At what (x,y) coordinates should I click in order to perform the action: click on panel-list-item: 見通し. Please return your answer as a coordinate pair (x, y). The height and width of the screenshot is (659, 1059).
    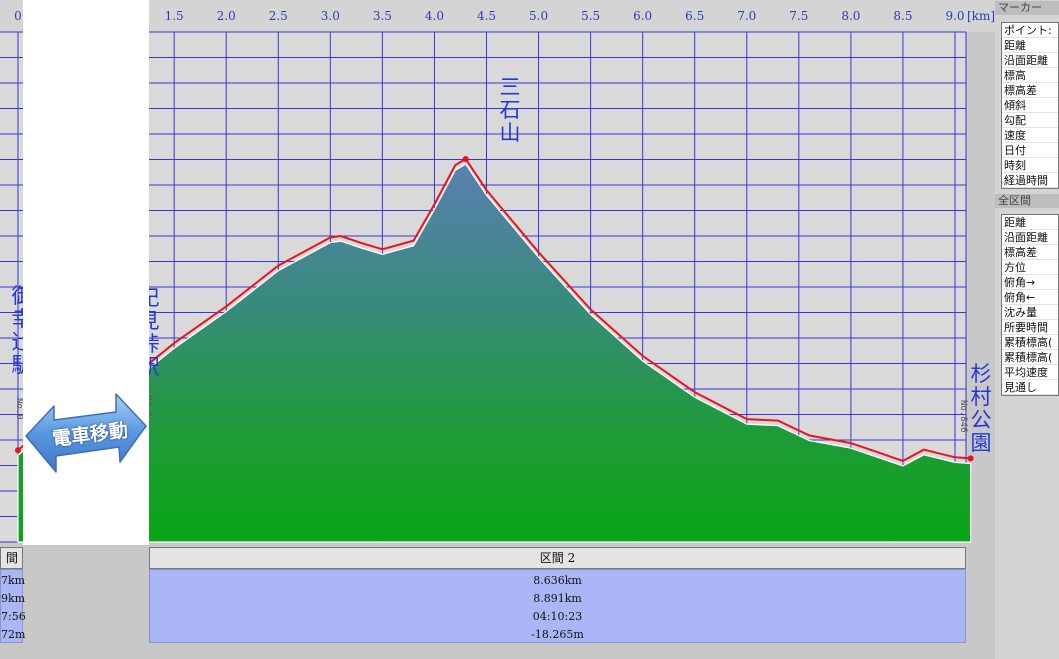
    Looking at the image, I should click on (1030, 387).